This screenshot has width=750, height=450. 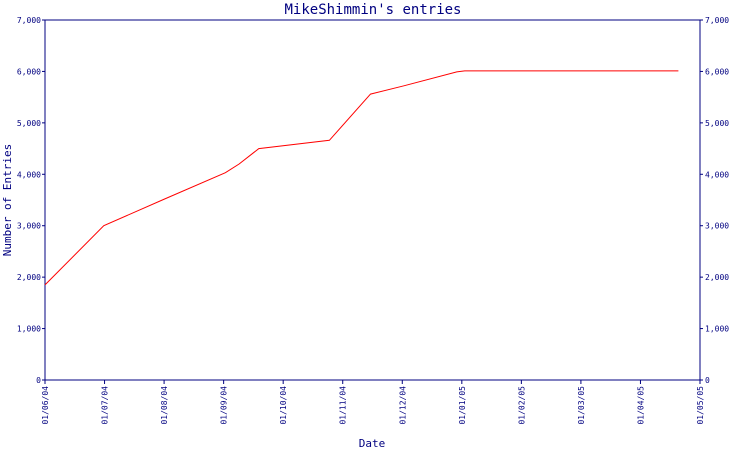 I want to click on x-tick-label: 01/01/05, so click(x=462, y=405).